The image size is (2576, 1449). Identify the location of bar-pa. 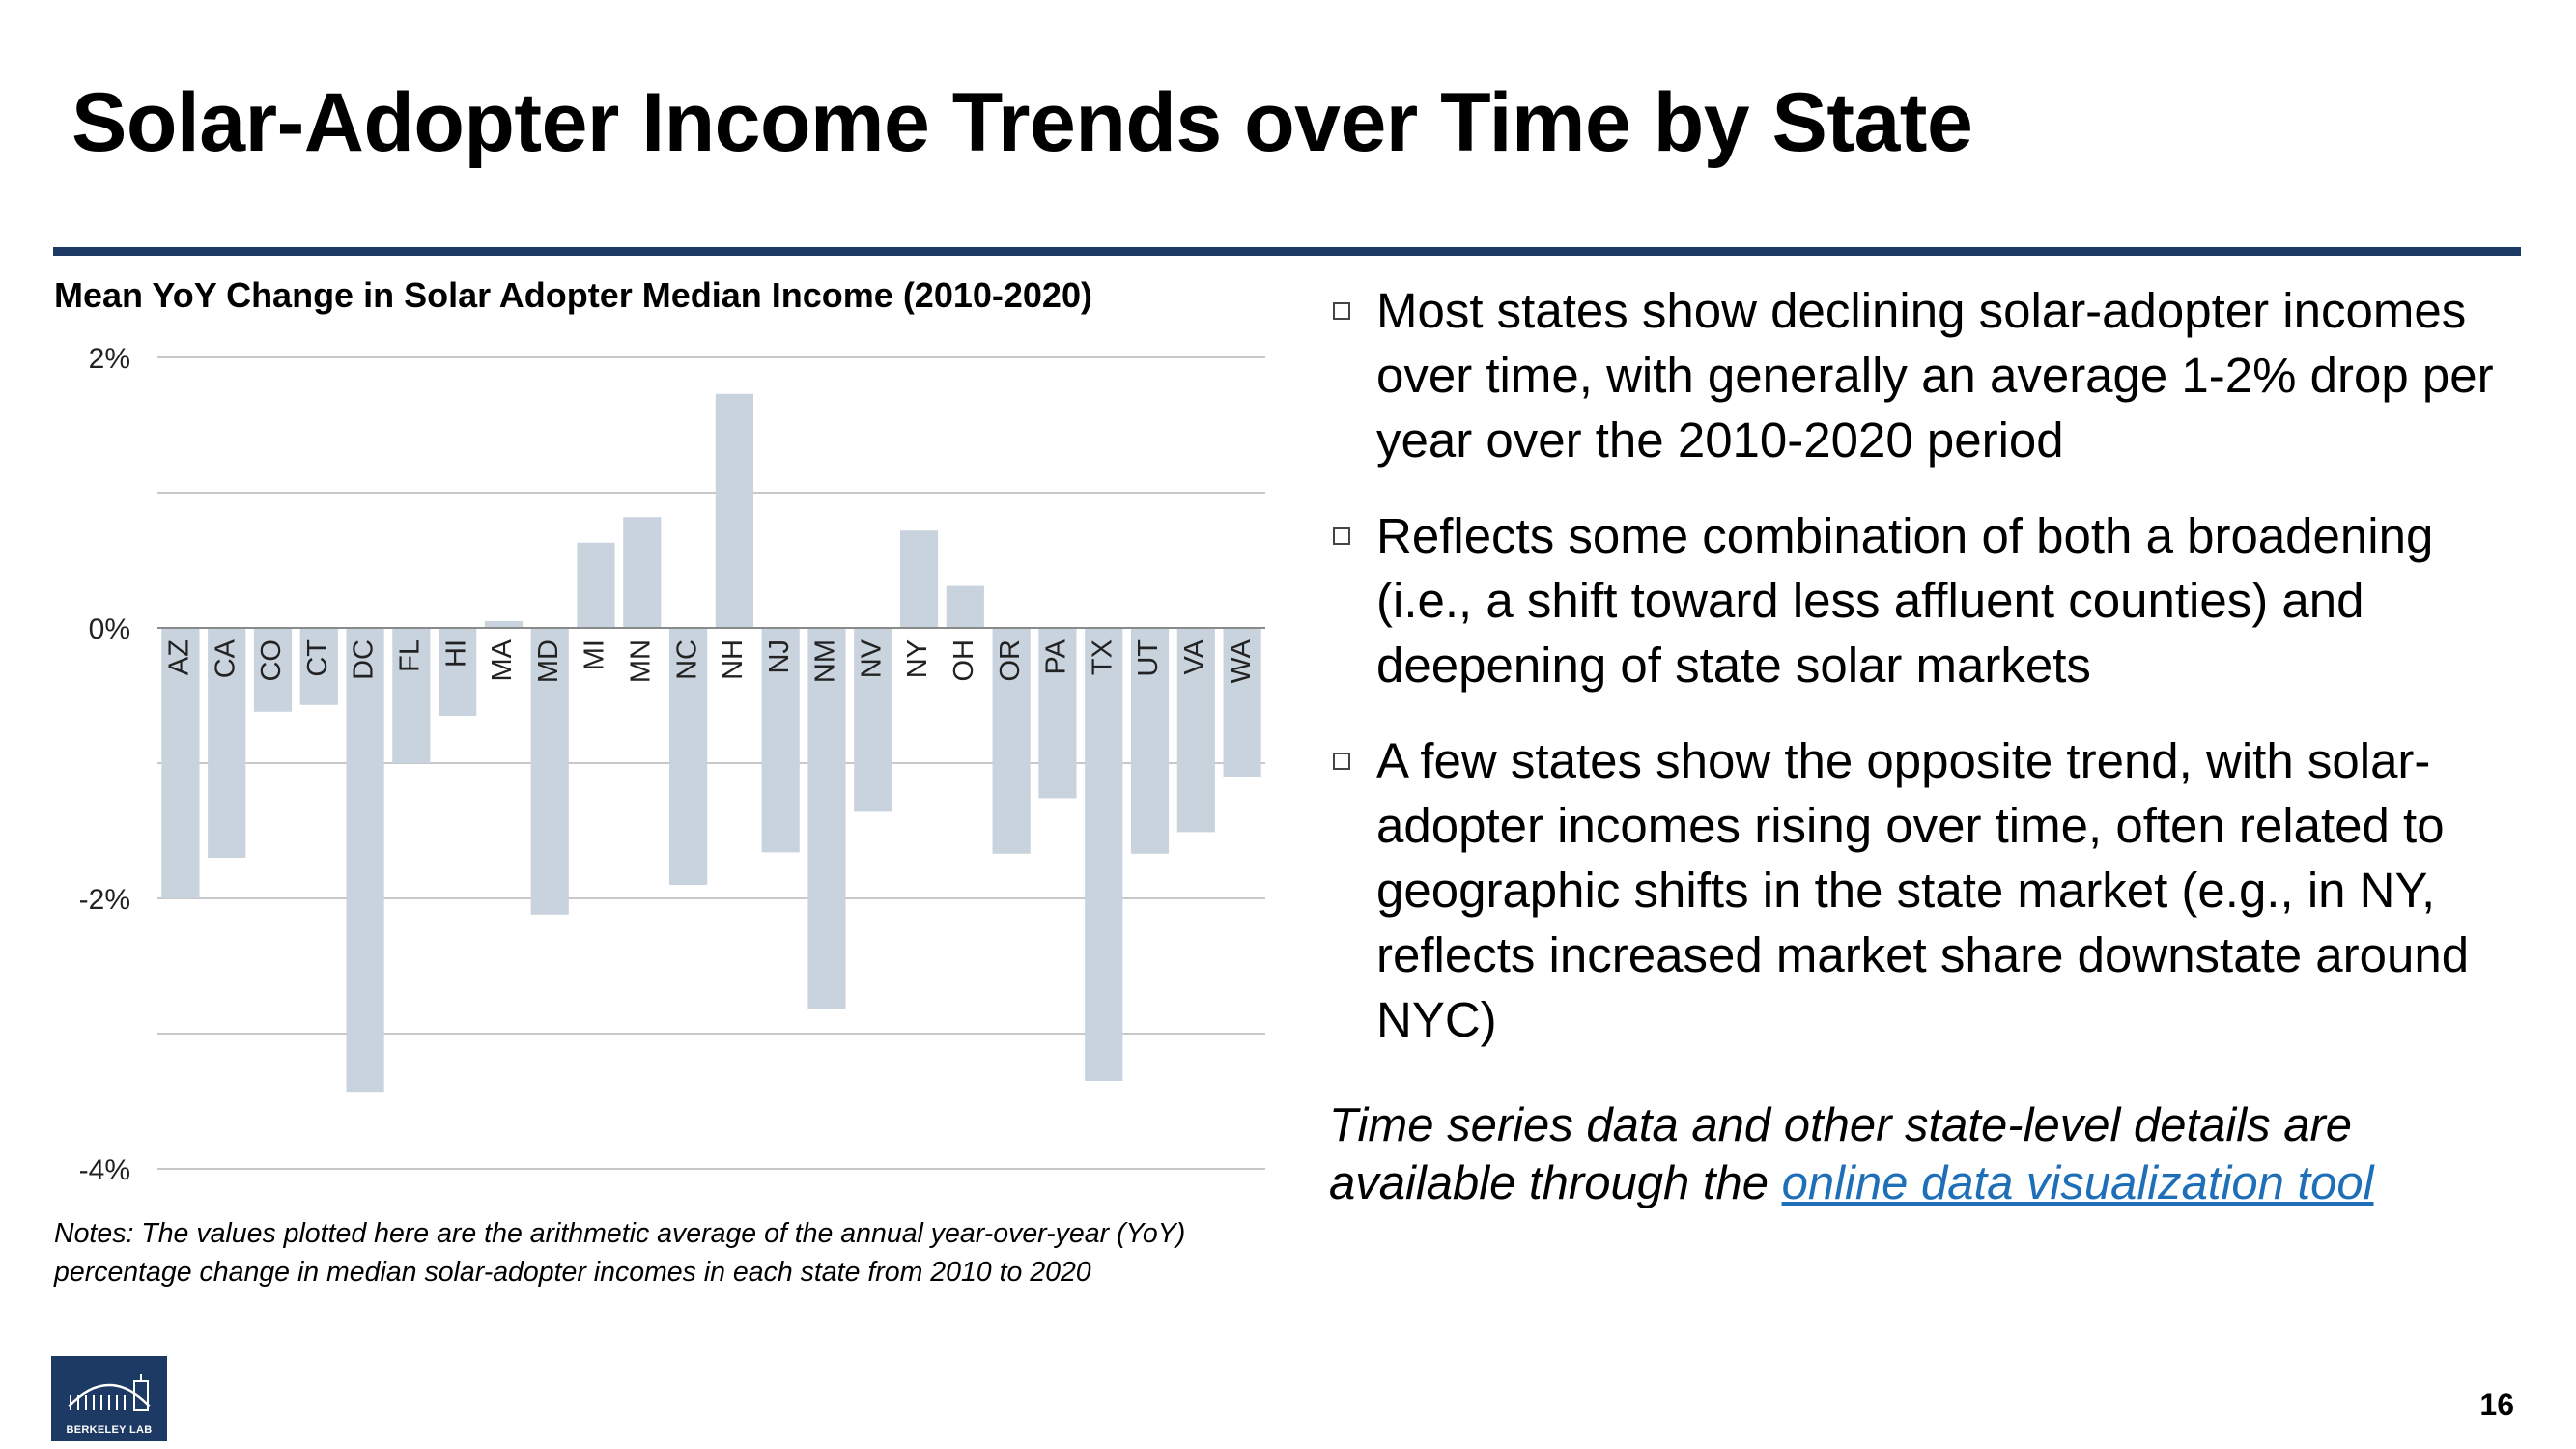
(1057, 713).